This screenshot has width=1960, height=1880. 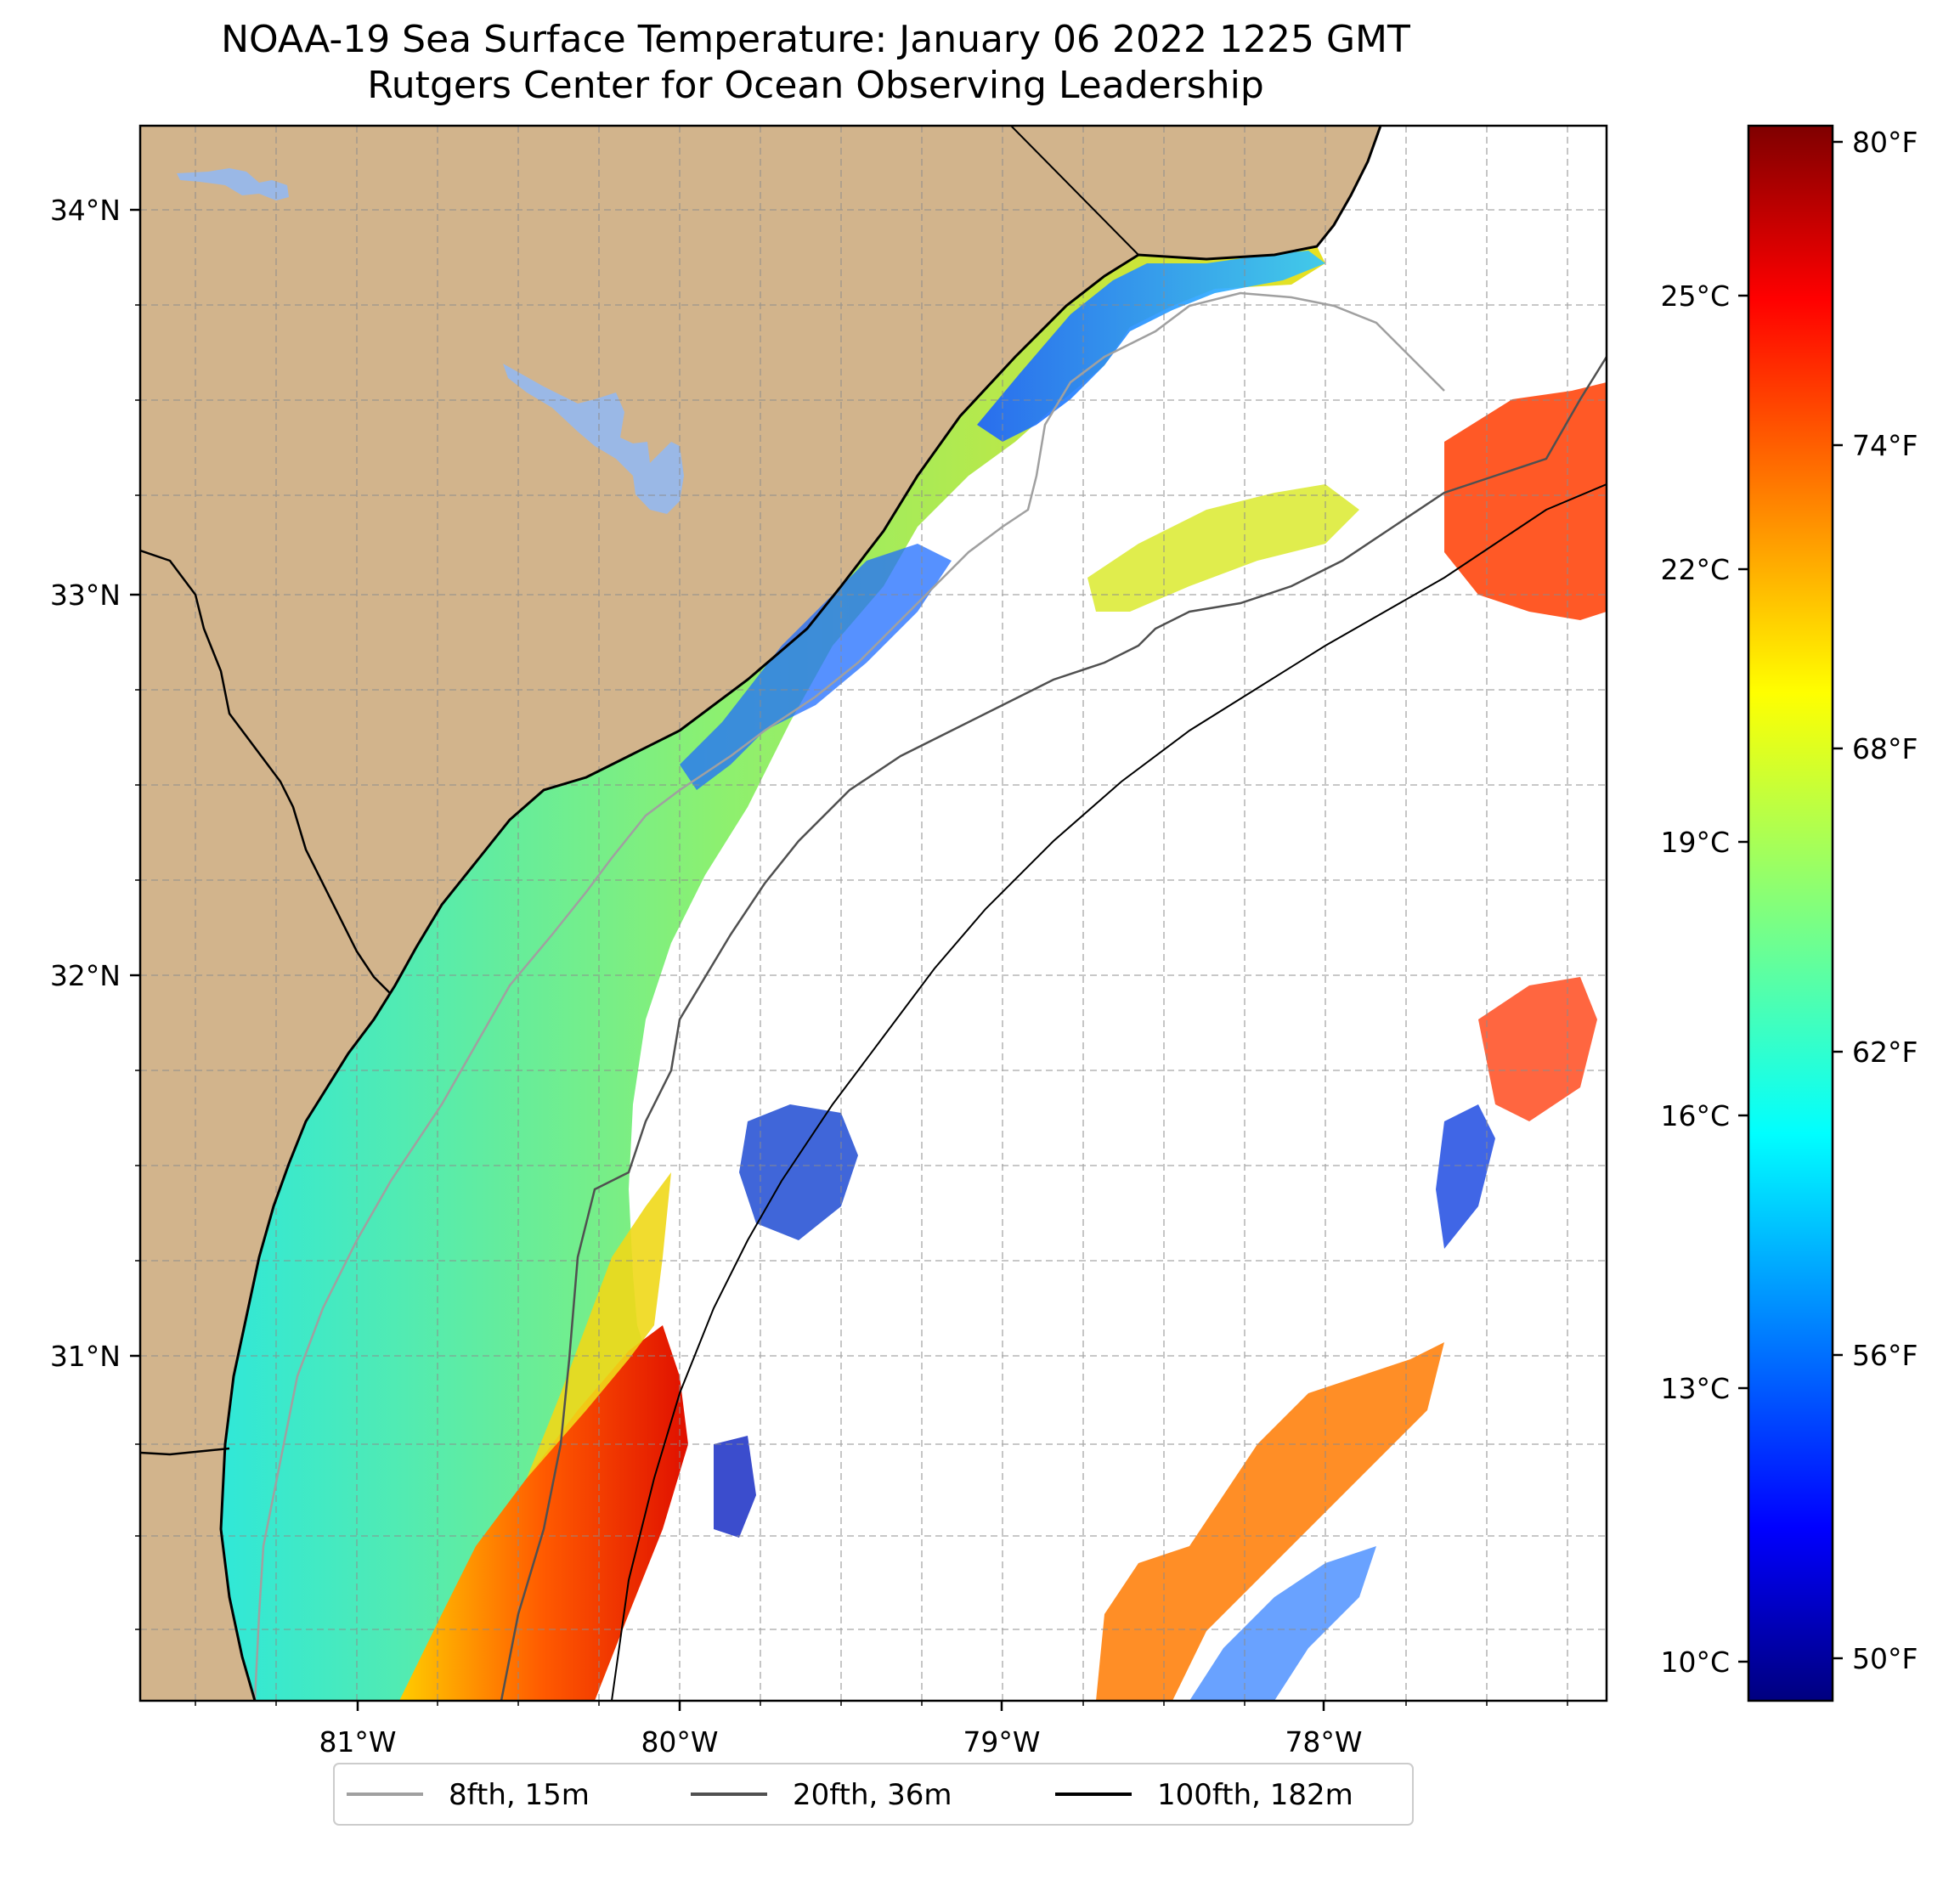 What do you see at coordinates (735, 1487) in the screenshot?
I see `sst-patch-cold-center2` at bounding box center [735, 1487].